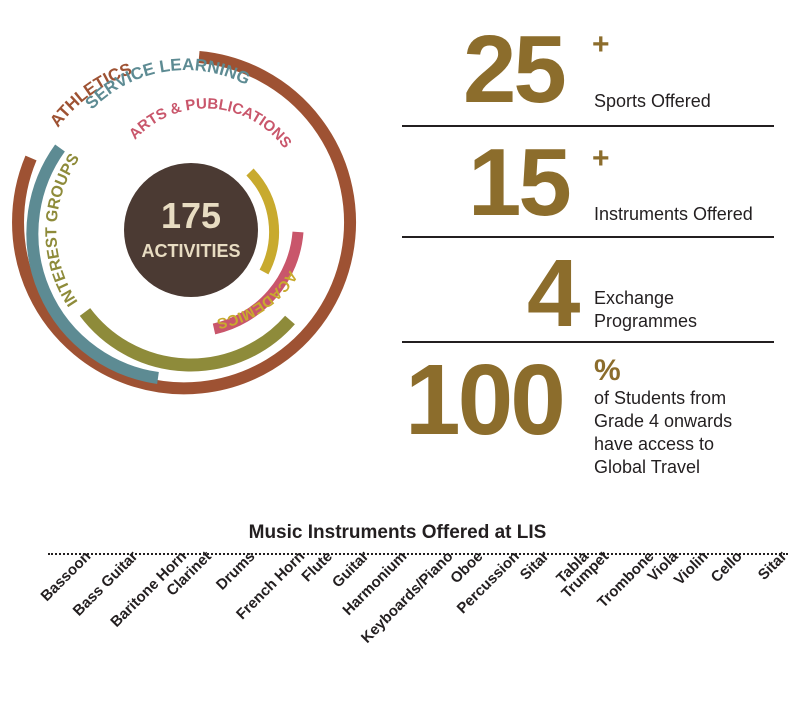  I want to click on activities-count: 175, so click(191, 215).